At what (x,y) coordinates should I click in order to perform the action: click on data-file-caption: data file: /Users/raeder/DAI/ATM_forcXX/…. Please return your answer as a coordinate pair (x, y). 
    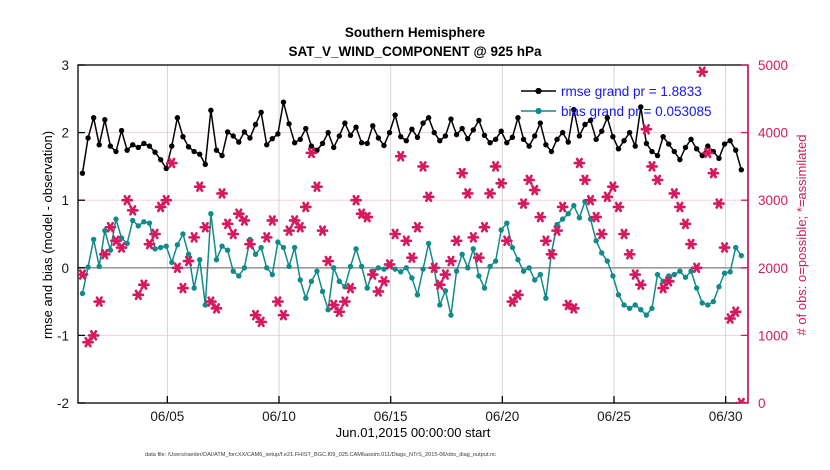
    Looking at the image, I should click on (320, 455).